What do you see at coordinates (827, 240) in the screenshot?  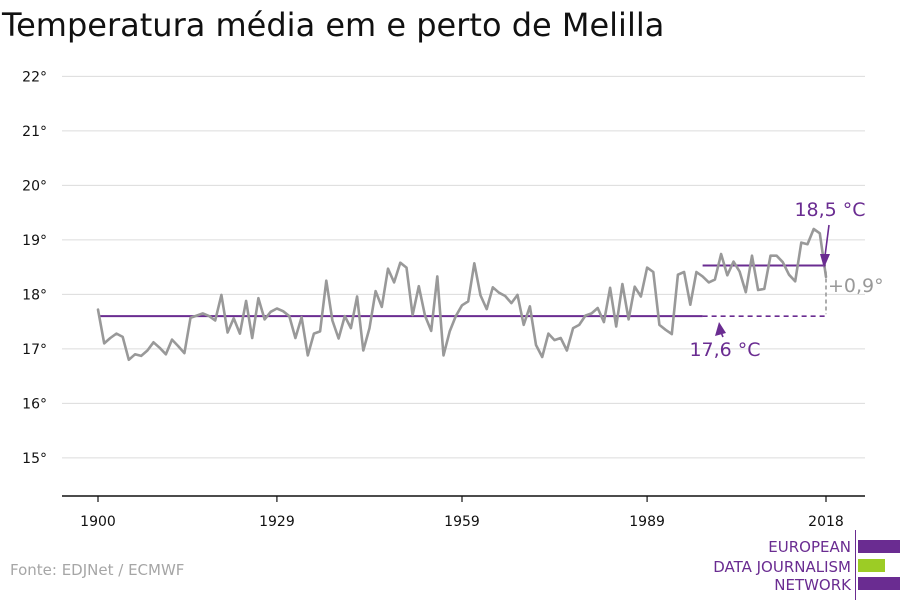 I see `recent-average-arrow-shaft` at bounding box center [827, 240].